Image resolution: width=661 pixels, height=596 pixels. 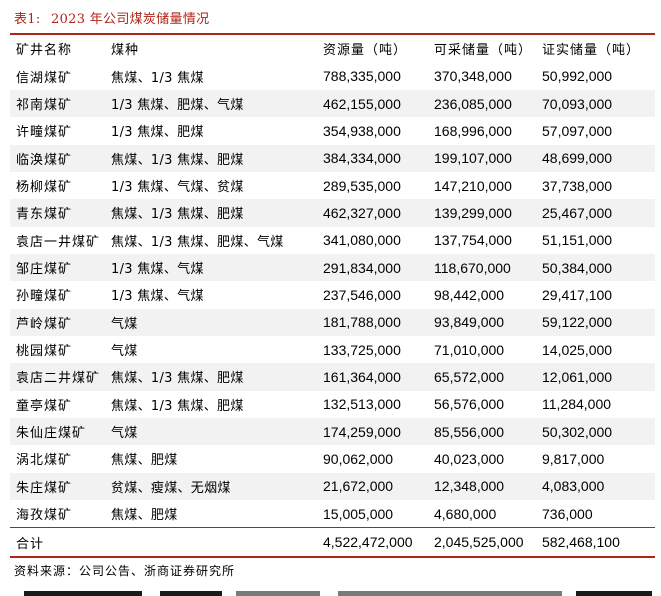 What do you see at coordinates (469, 322) in the screenshot?
I see `cell-recoverable: 93,849,000` at bounding box center [469, 322].